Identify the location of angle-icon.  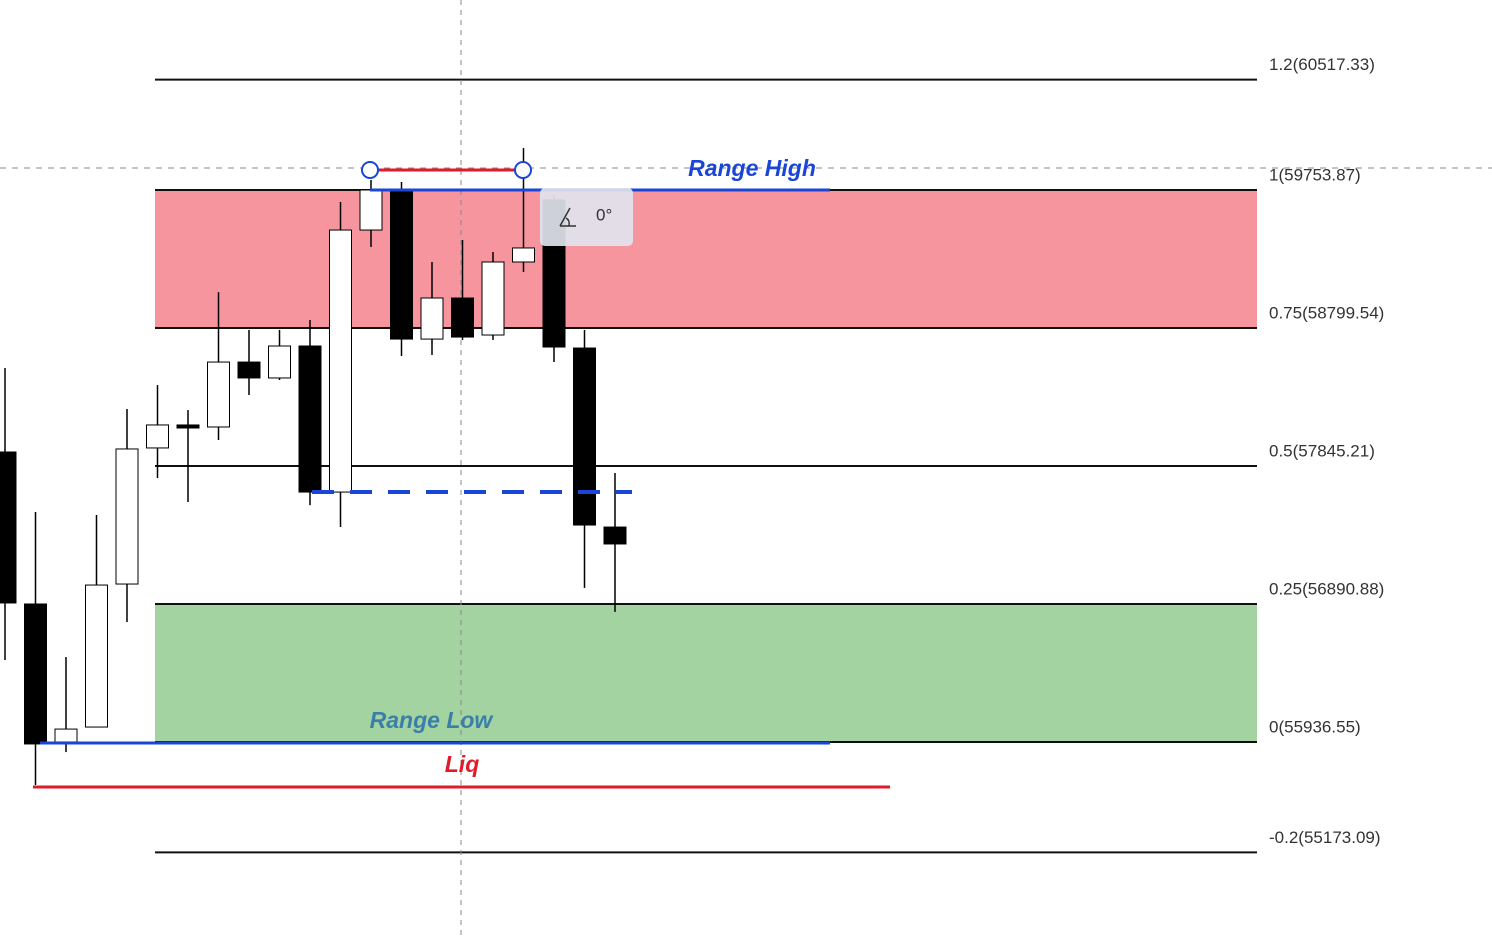
(567, 217).